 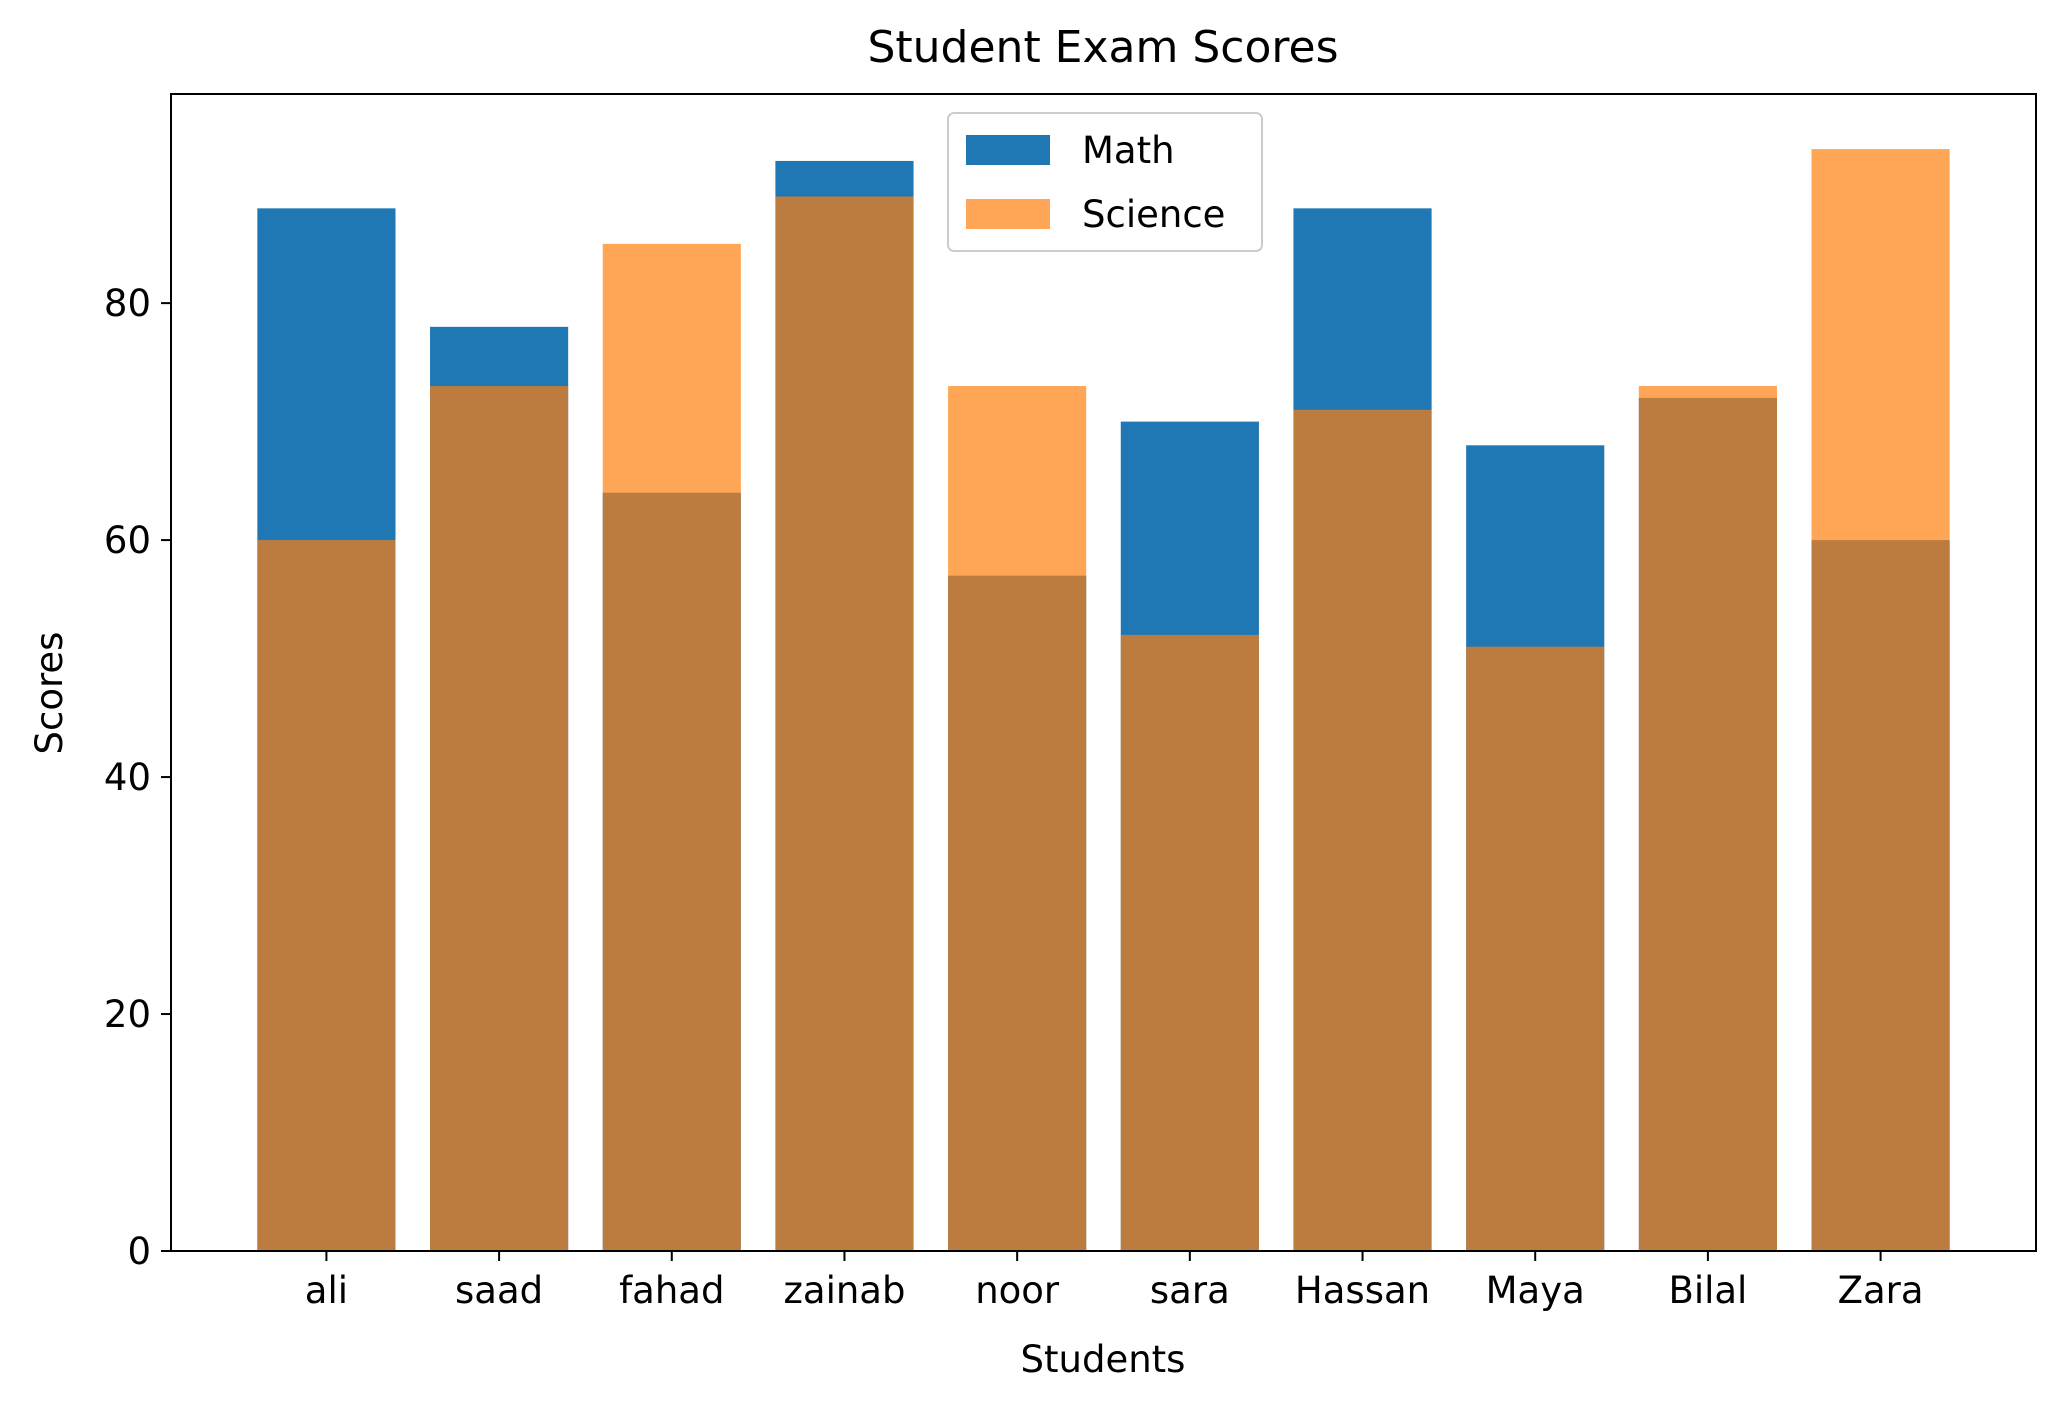 What do you see at coordinates (844, 723) in the screenshot?
I see `bar-science-zainab` at bounding box center [844, 723].